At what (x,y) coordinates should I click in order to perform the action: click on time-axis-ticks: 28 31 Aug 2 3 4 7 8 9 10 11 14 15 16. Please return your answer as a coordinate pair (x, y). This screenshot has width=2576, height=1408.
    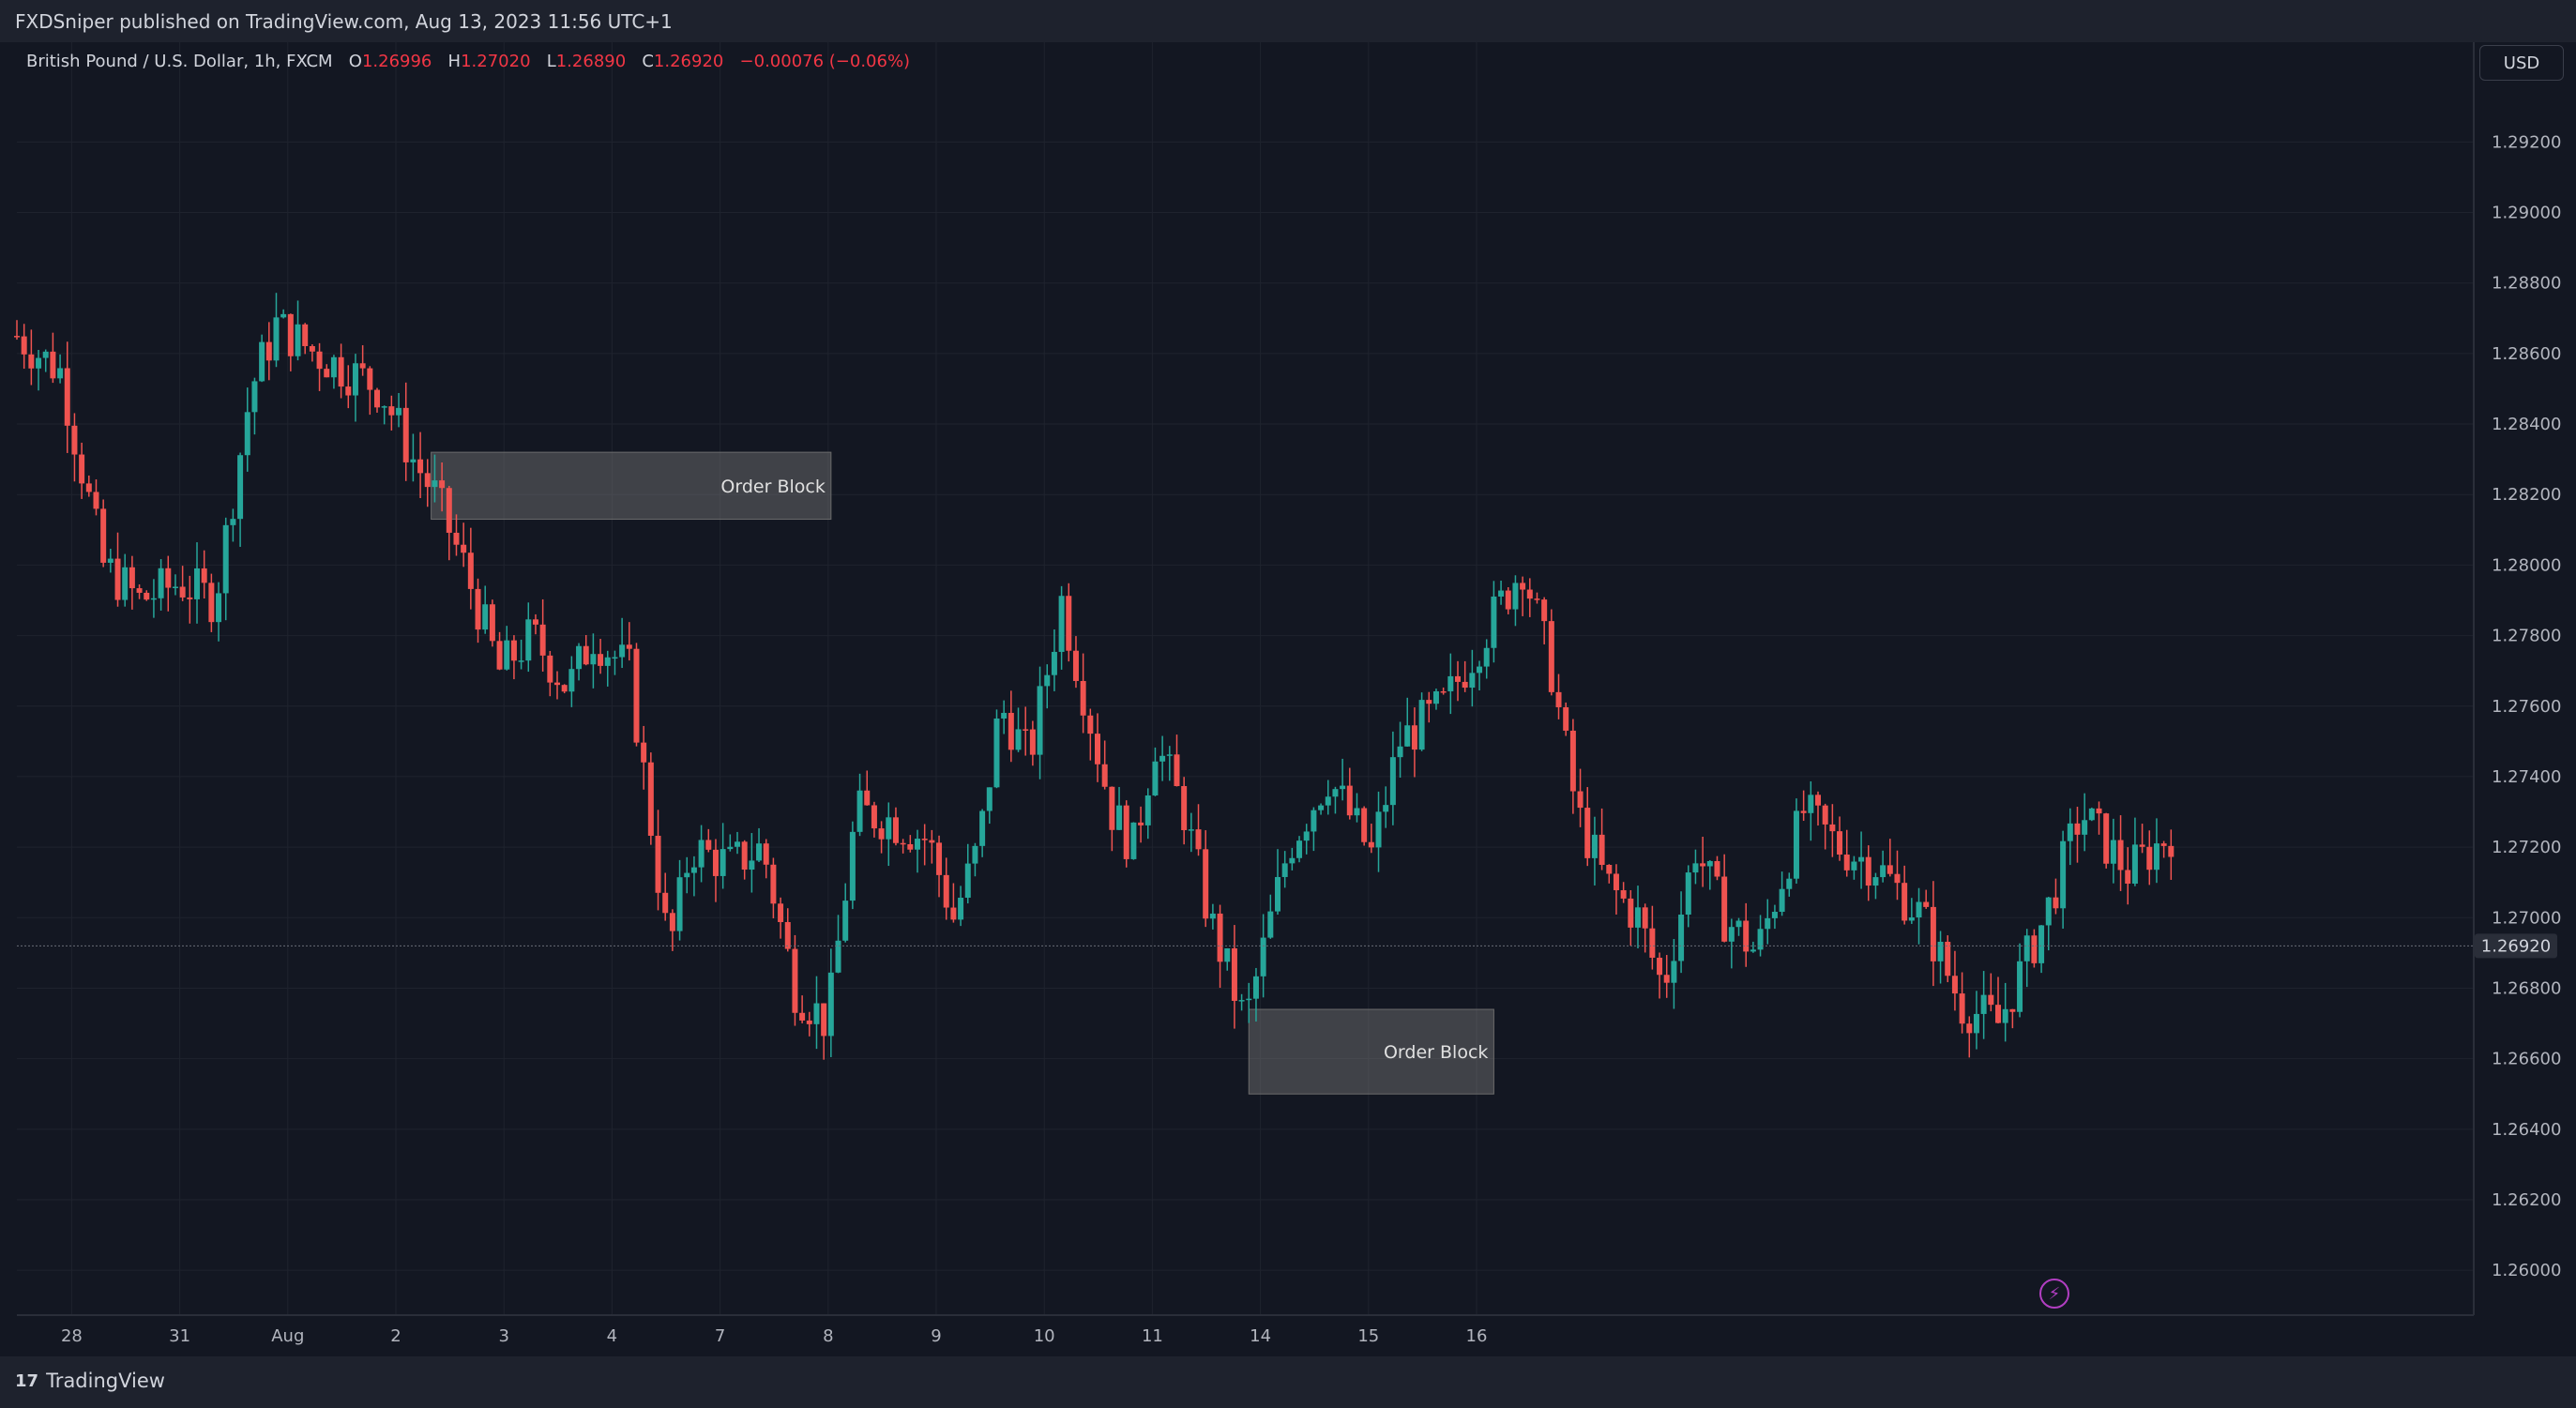
    Looking at the image, I should click on (774, 1336).